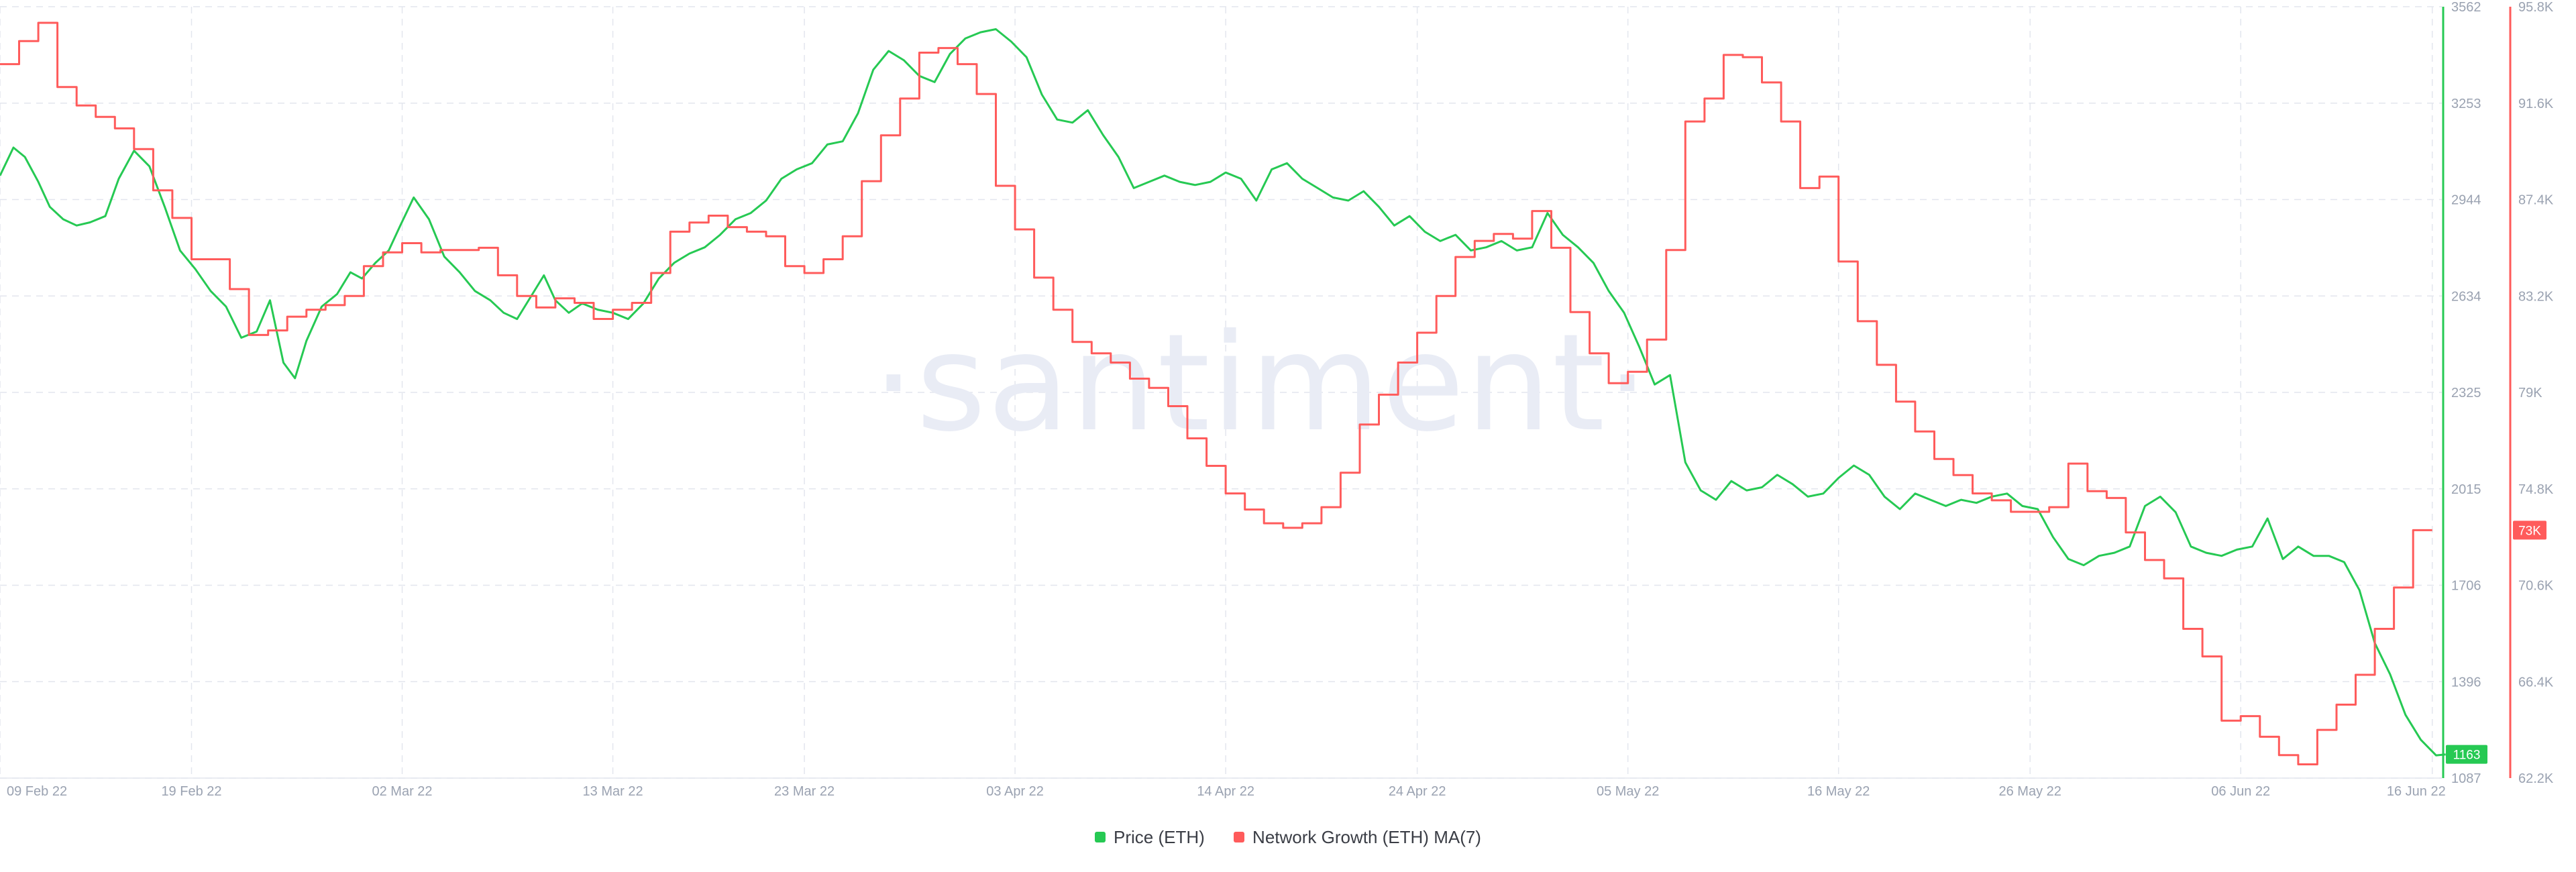 This screenshot has height=872, width=2576. What do you see at coordinates (2466, 393) in the screenshot?
I see `price-y-tick-label: 2325` at bounding box center [2466, 393].